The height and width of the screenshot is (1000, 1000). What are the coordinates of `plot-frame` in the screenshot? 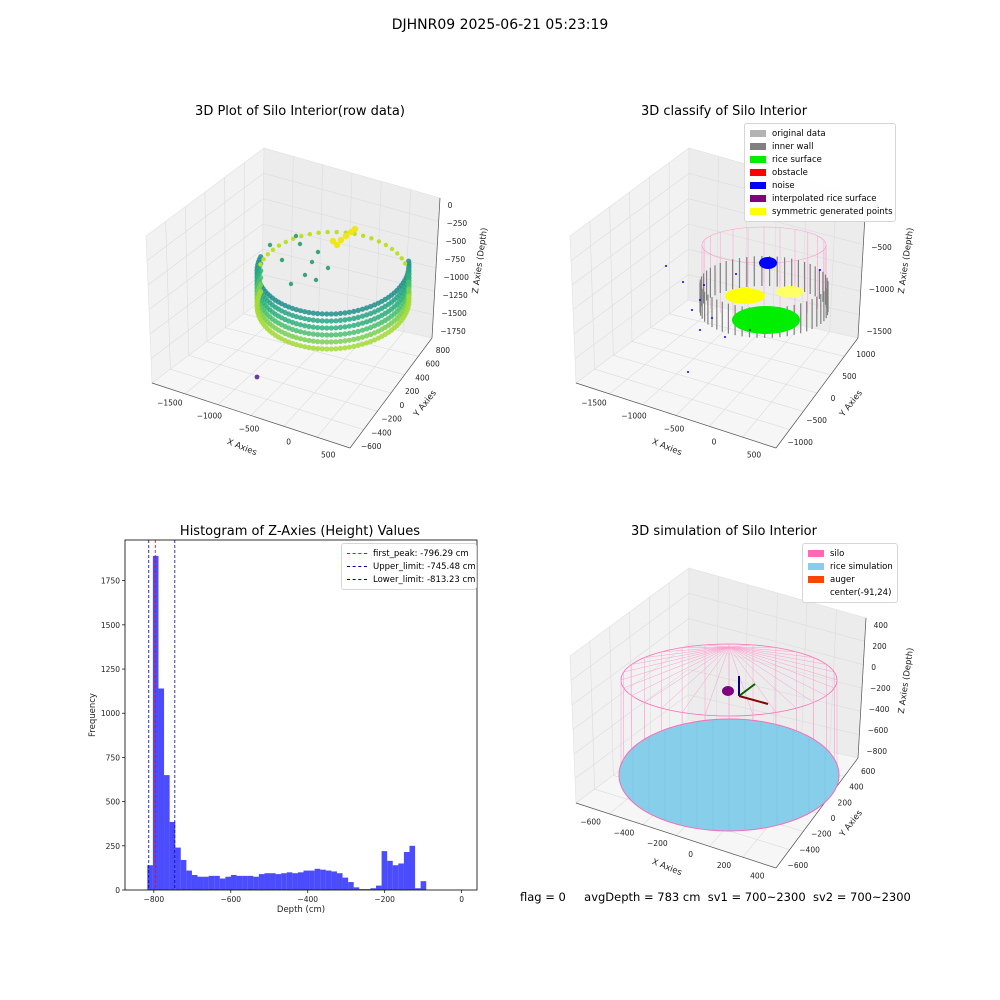 It's located at (301, 715).